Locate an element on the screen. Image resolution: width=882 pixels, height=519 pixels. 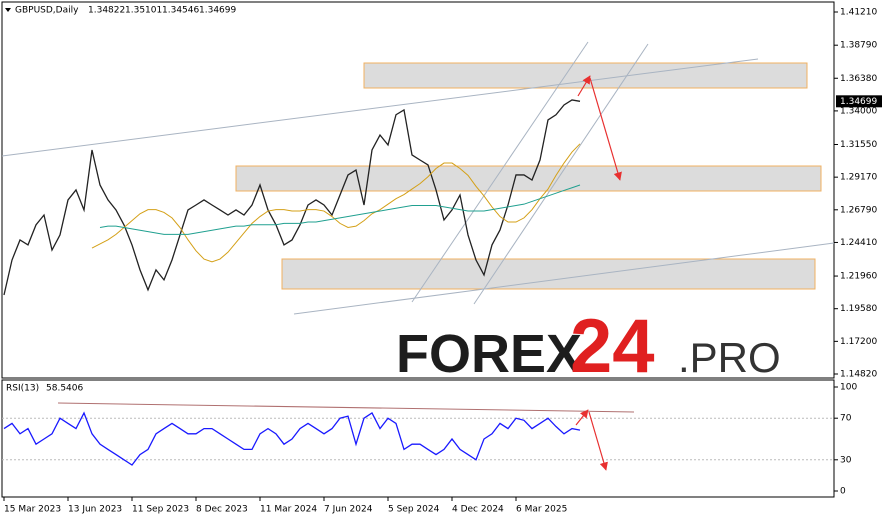
rsi-value: 58.5406 is located at coordinates (64, 389).